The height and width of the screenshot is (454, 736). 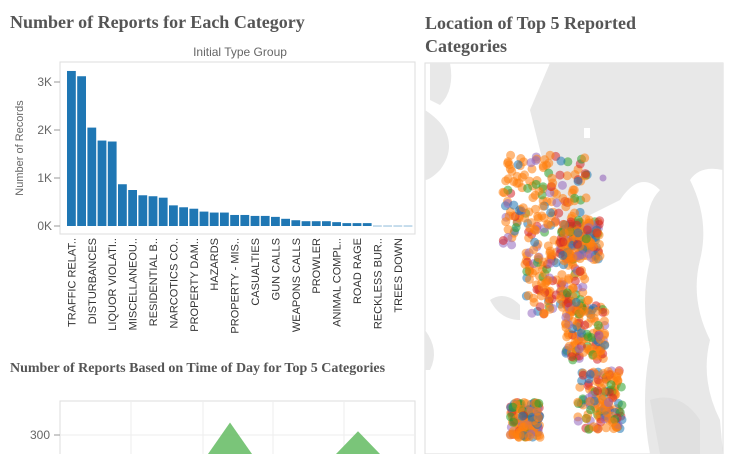 What do you see at coordinates (174, 283) in the screenshot?
I see `category-label: NARCOTICS CO..` at bounding box center [174, 283].